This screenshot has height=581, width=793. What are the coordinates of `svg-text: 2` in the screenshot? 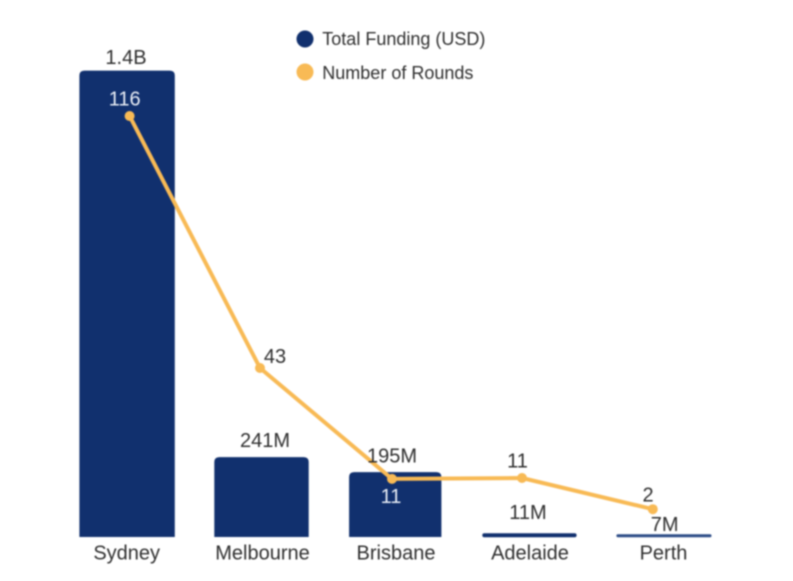 It's located at (647, 495).